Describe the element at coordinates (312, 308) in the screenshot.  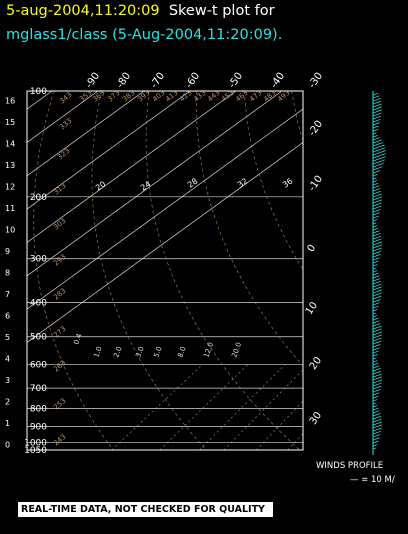
I see `right-temperature-label: 10` at that location.